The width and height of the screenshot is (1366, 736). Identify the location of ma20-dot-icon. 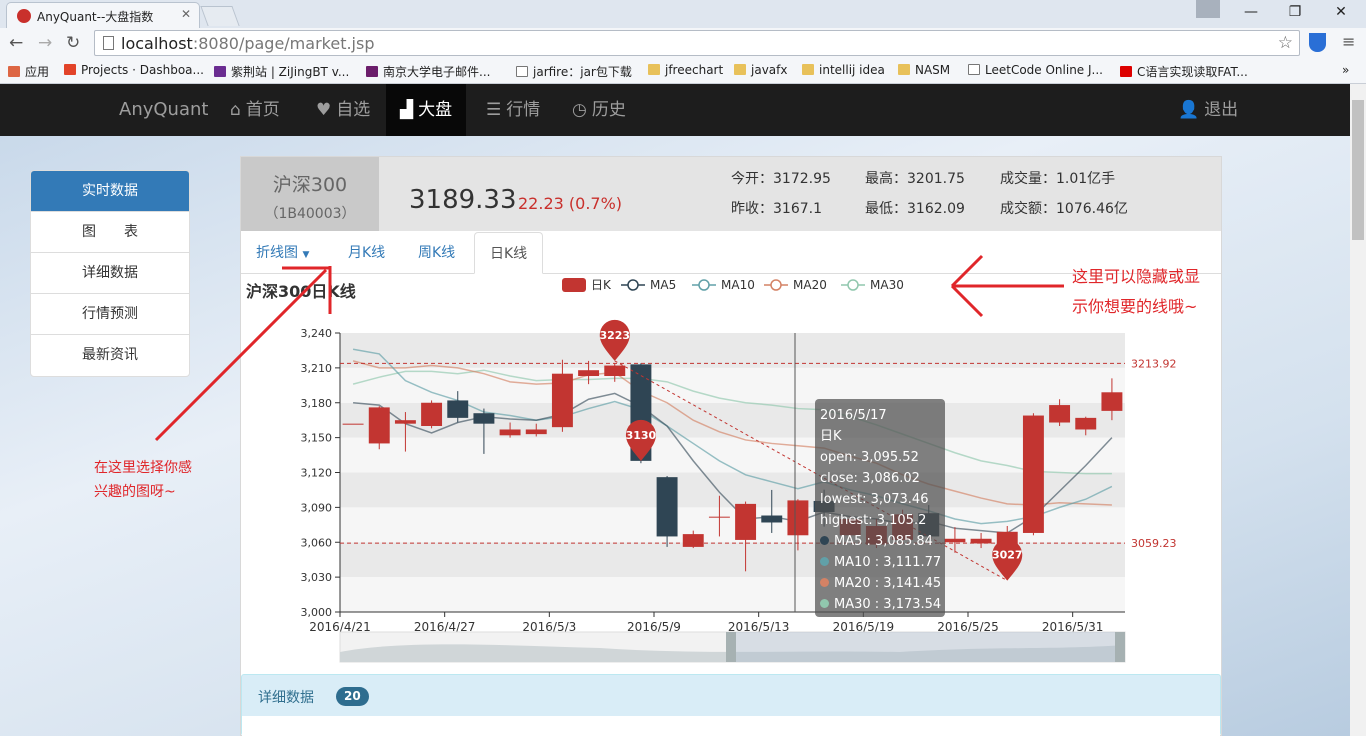
(824, 582).